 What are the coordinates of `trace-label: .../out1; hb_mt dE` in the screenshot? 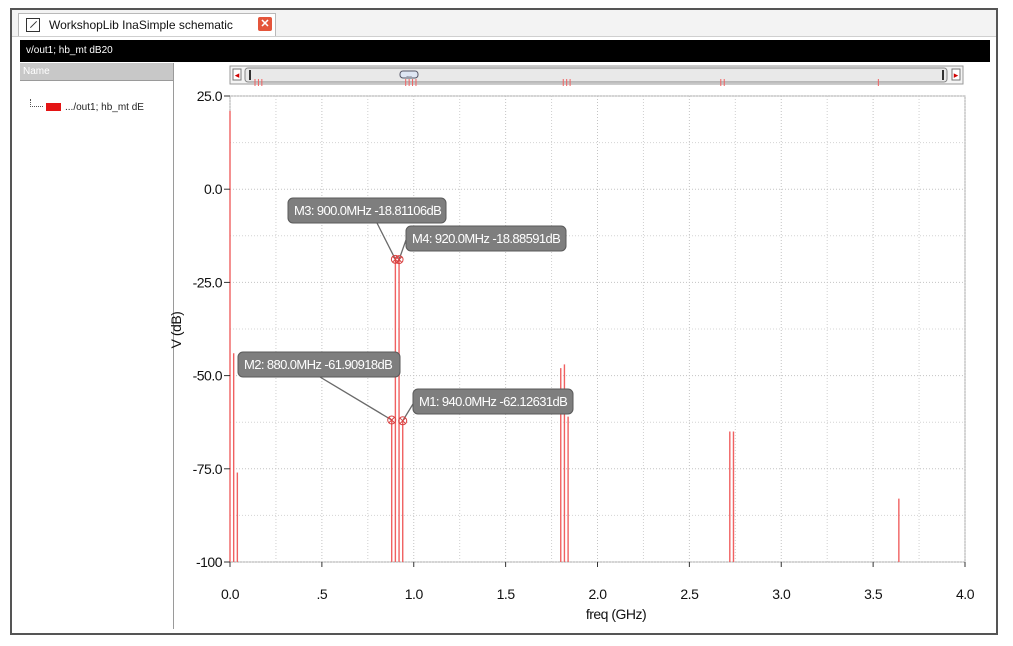 It's located at (104, 107).